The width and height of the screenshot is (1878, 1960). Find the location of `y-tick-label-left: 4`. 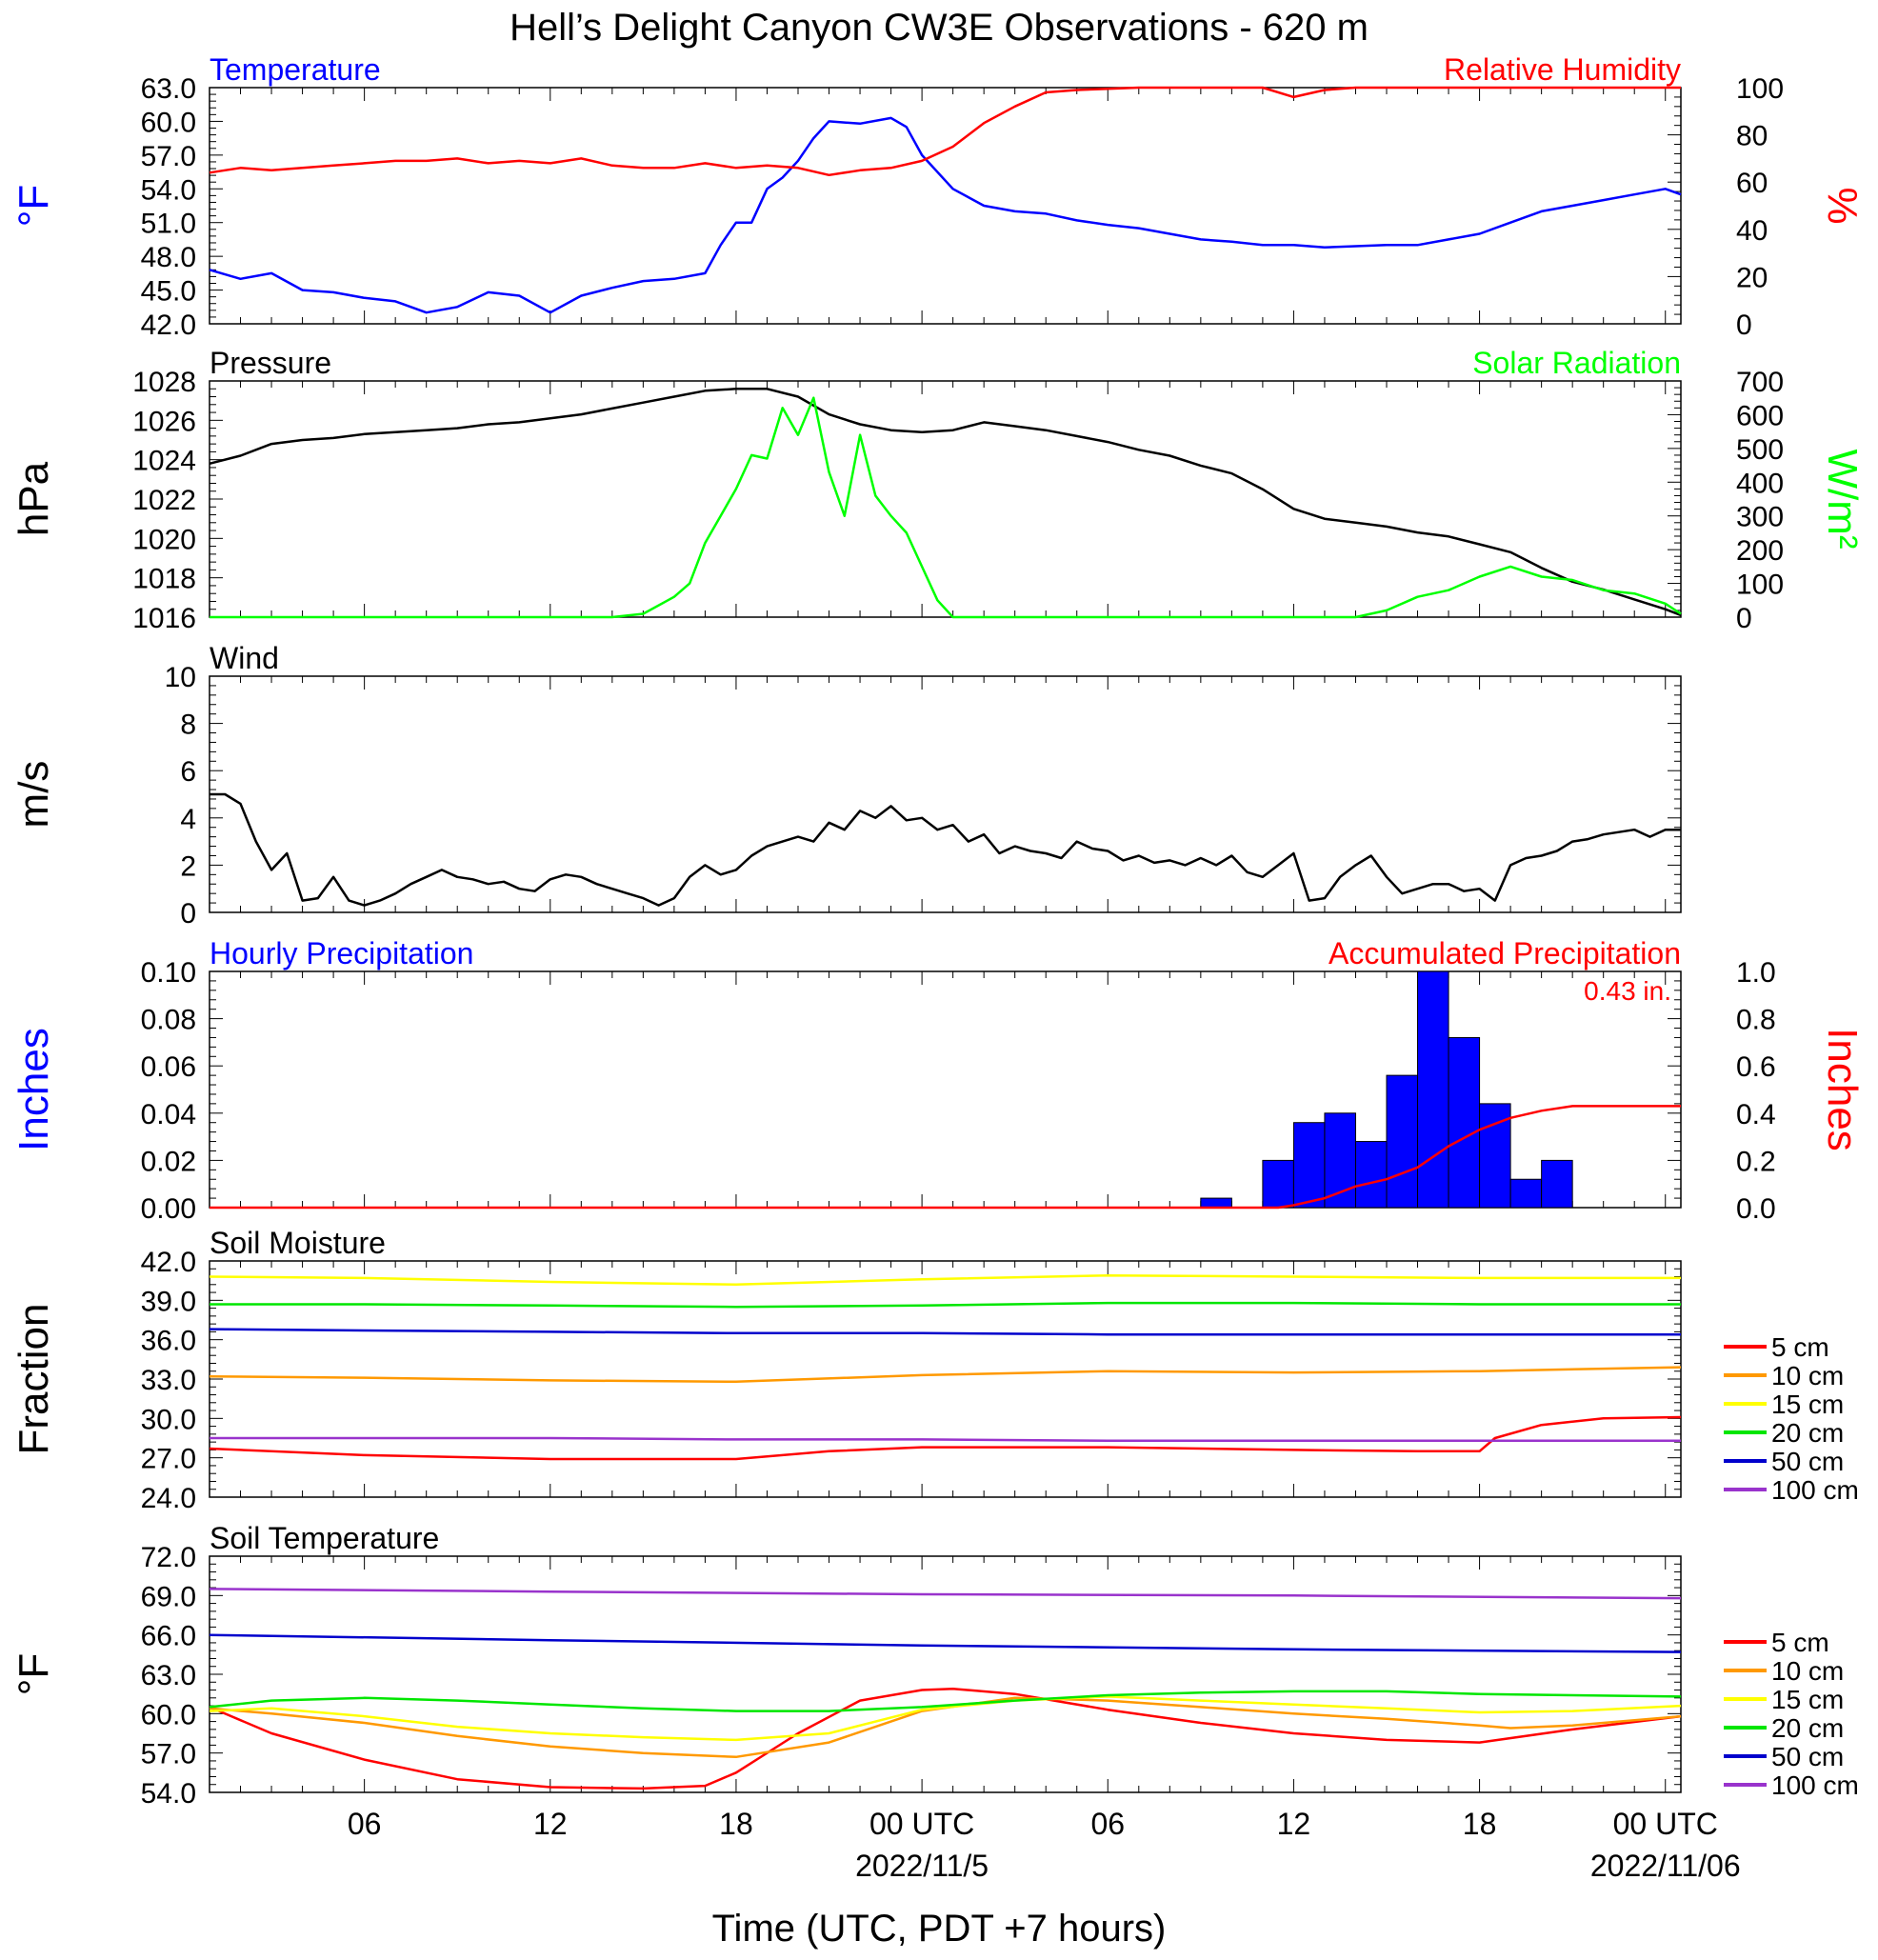

y-tick-label-left: 4 is located at coordinates (188, 819).